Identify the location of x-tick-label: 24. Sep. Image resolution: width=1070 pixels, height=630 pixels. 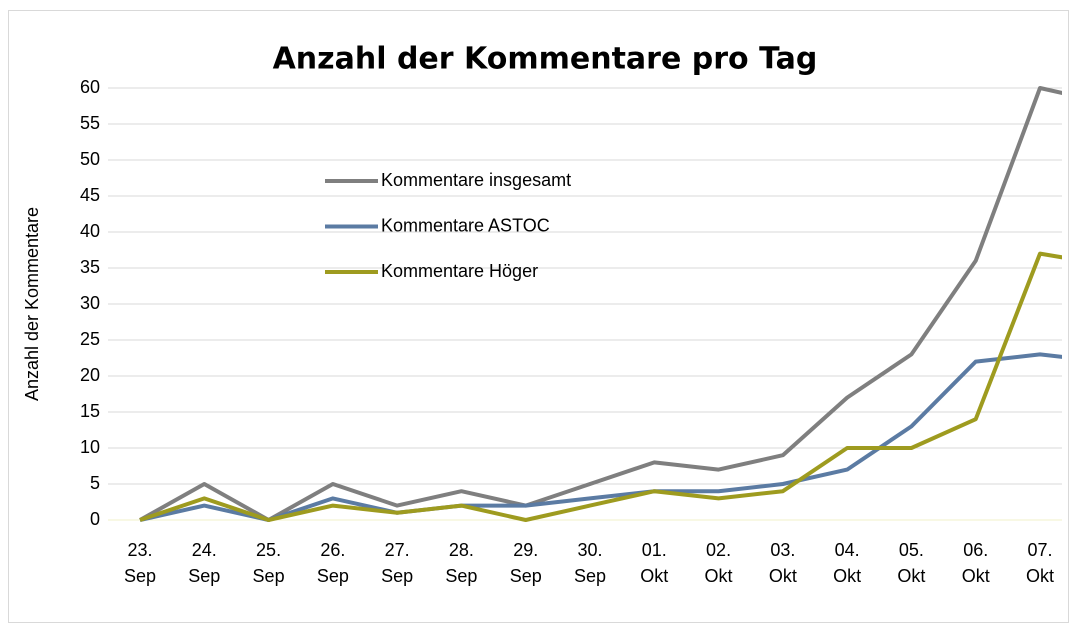
(204, 563).